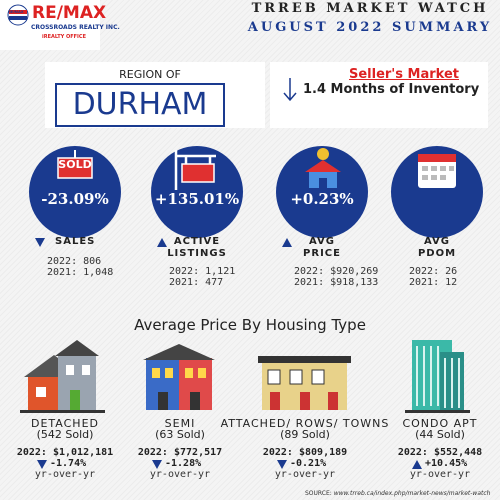 This screenshot has height=500, width=500. I want to click on region-panel, so click(155, 95).